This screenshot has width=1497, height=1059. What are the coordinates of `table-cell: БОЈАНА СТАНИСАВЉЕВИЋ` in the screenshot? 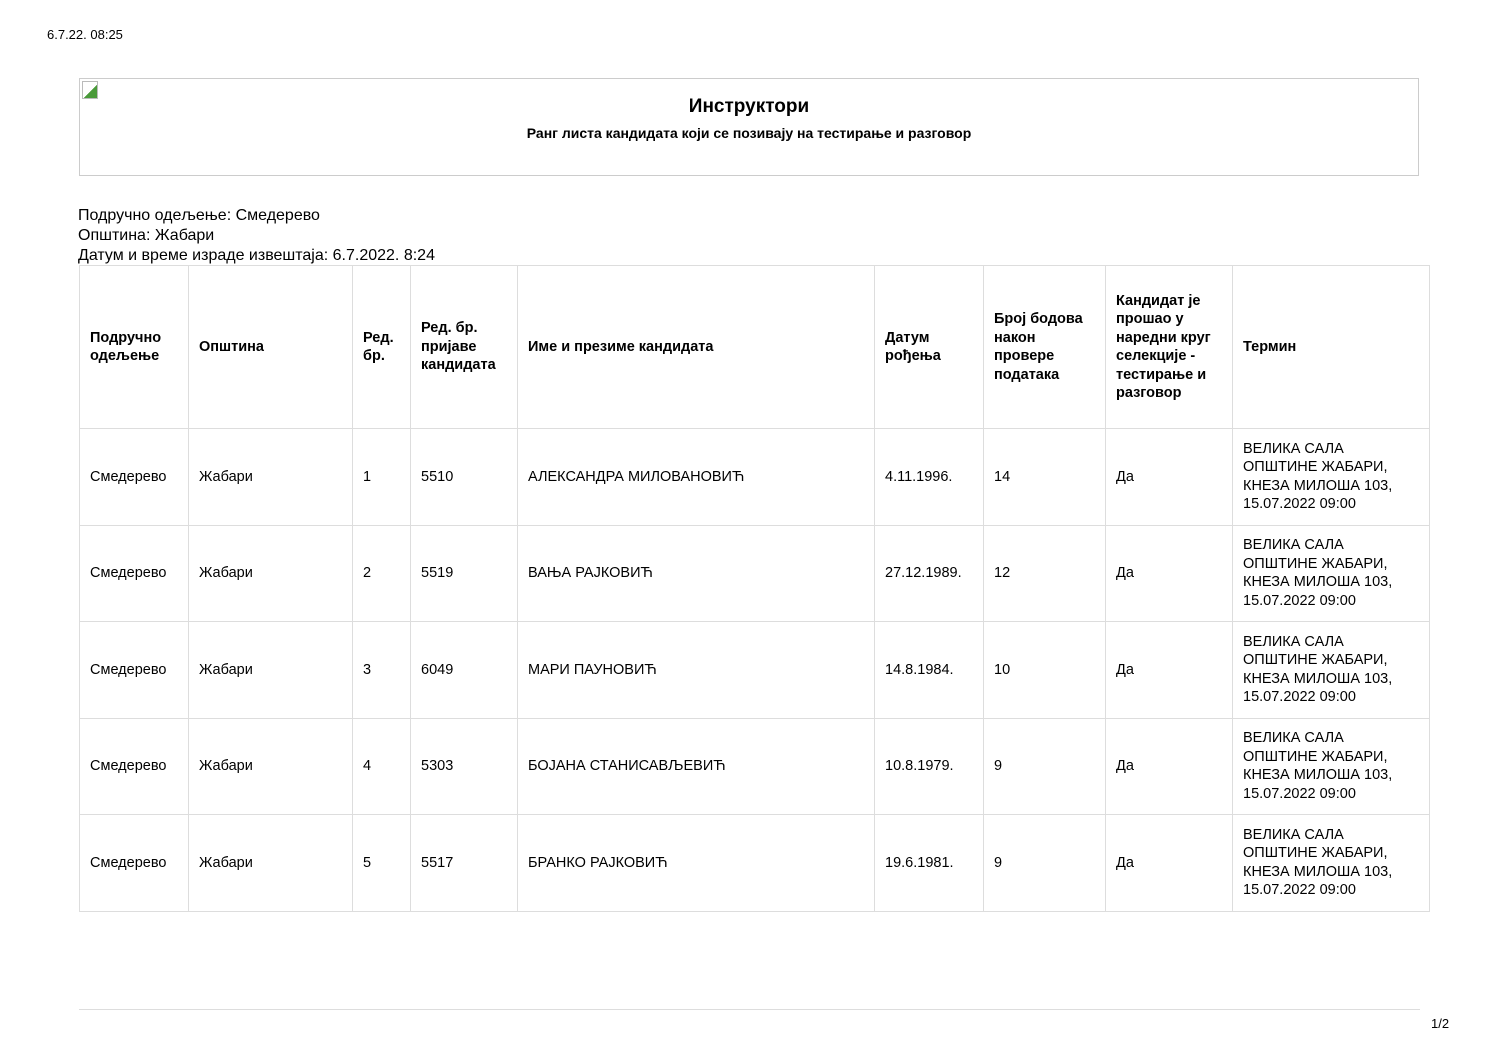 It's located at (696, 766).